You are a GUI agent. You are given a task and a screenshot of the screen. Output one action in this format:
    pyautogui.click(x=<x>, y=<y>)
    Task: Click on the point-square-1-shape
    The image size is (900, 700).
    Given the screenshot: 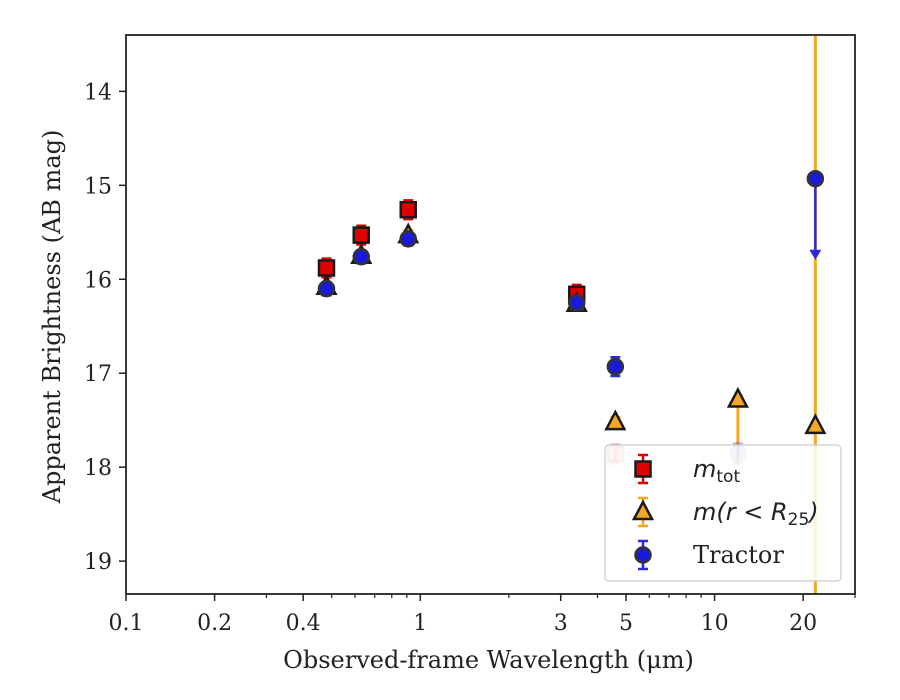 What is the action you would take?
    pyautogui.click(x=361, y=235)
    